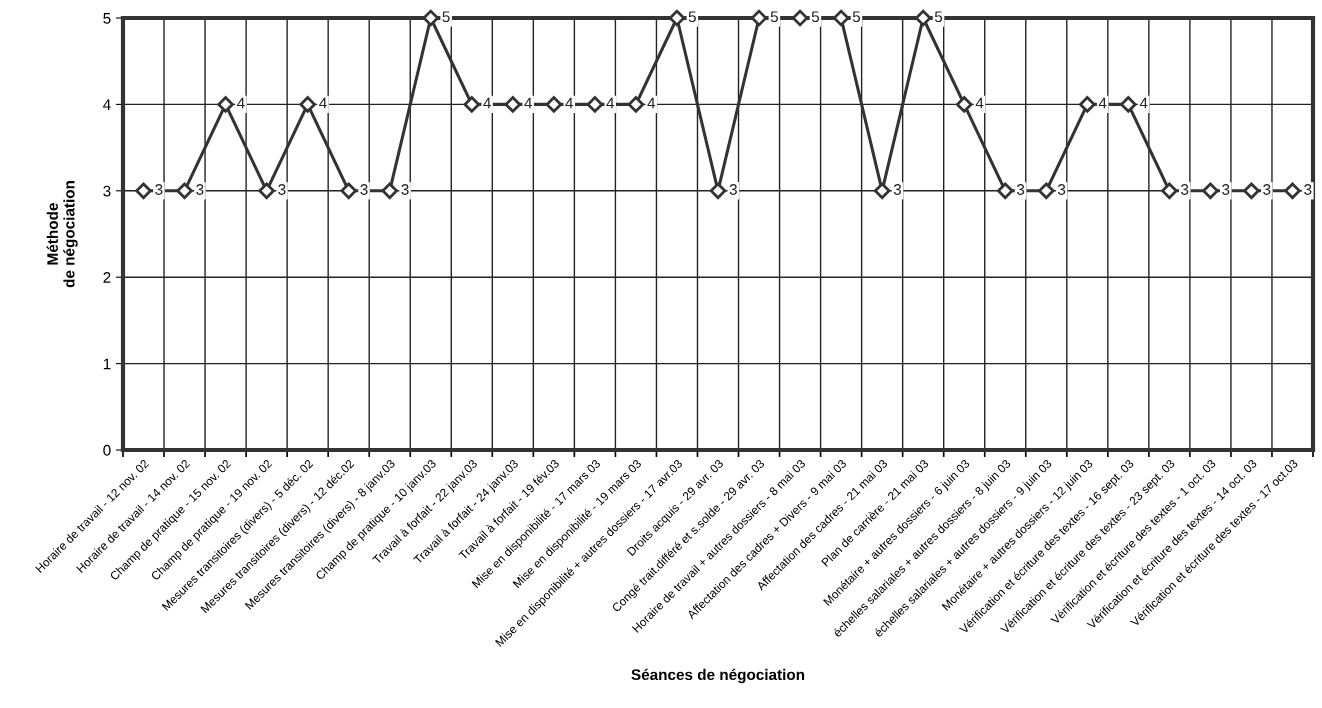 Image resolution: width=1322 pixels, height=708 pixels. I want to click on x-axis-title: Séances de négociation, so click(718, 676).